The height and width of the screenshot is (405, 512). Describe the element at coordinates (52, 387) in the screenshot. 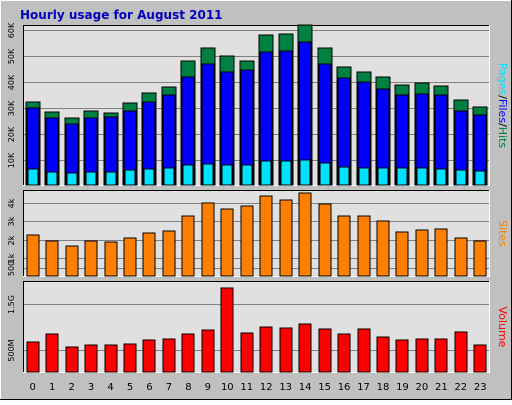

I see `hour-label: 1` at that location.